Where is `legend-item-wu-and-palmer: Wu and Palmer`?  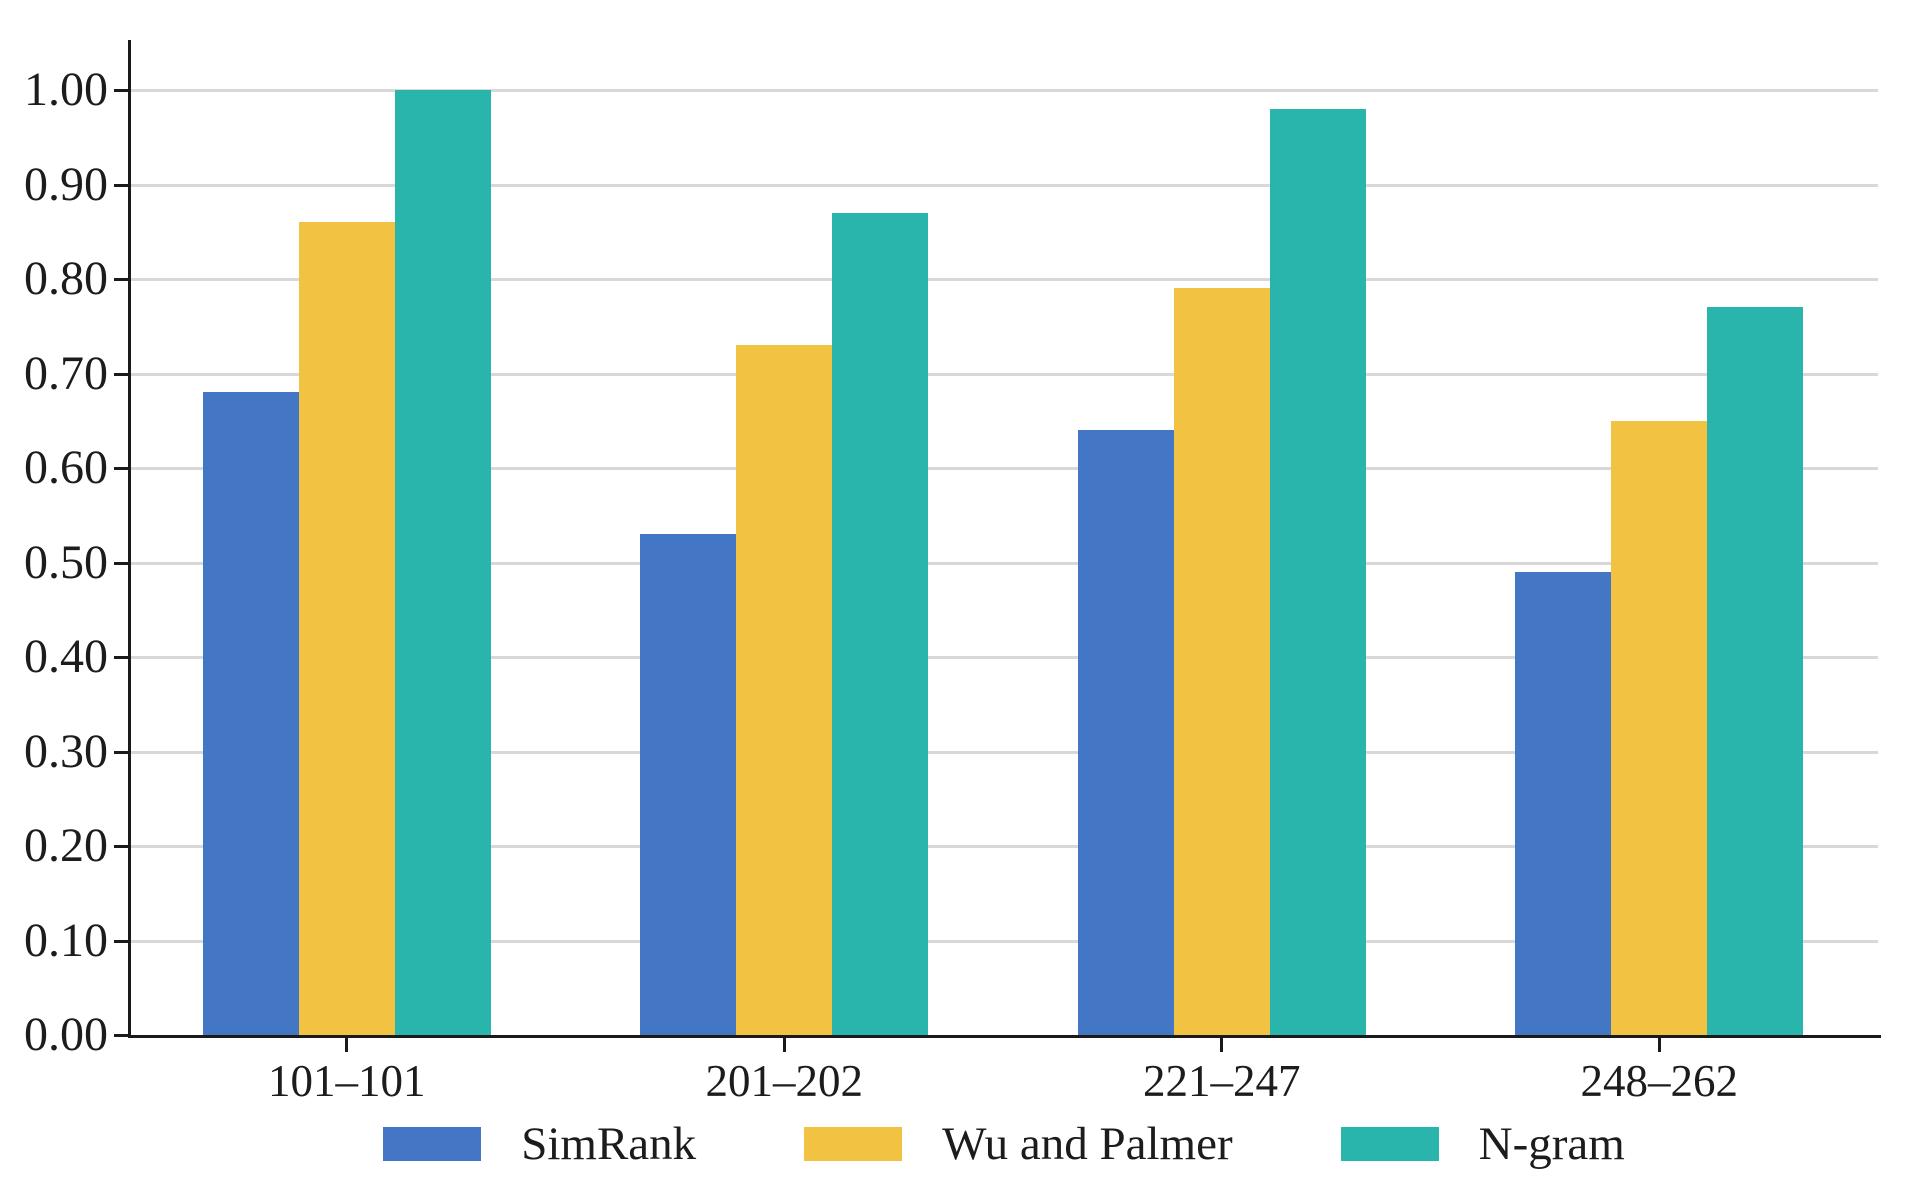
legend-item-wu-and-palmer: Wu and Palmer is located at coordinates (1018, 1144).